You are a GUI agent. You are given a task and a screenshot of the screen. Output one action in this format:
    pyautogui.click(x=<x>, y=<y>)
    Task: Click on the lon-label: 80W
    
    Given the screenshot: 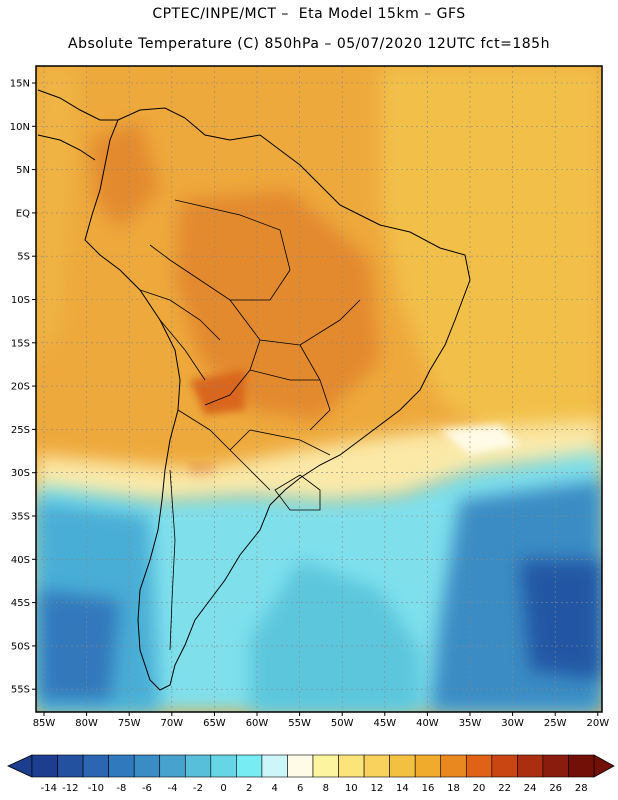 What is the action you would take?
    pyautogui.click(x=86, y=723)
    